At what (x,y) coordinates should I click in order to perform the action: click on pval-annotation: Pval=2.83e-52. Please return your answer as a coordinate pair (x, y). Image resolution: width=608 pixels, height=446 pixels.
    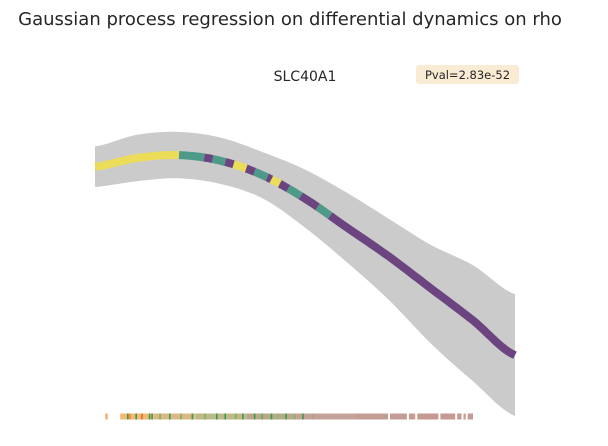
    Looking at the image, I should click on (467, 74).